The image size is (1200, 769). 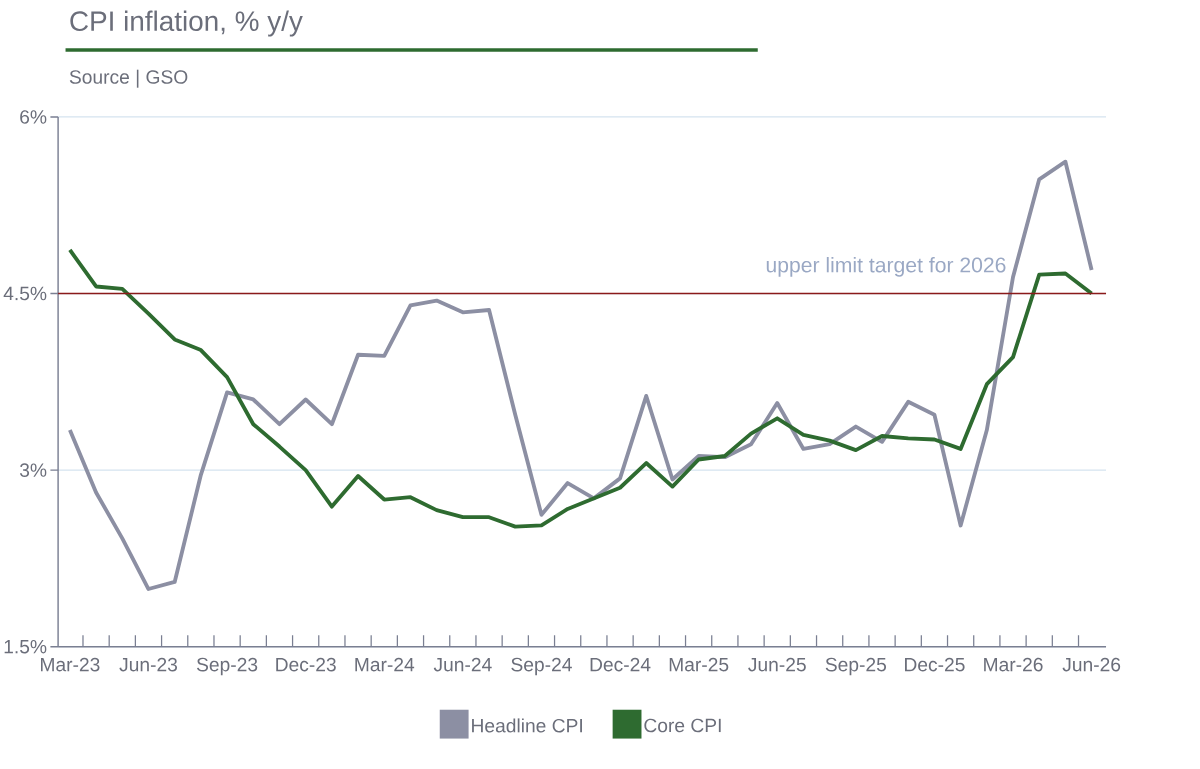 I want to click on chart-title: CPI inflation, % y/y, so click(x=186, y=23).